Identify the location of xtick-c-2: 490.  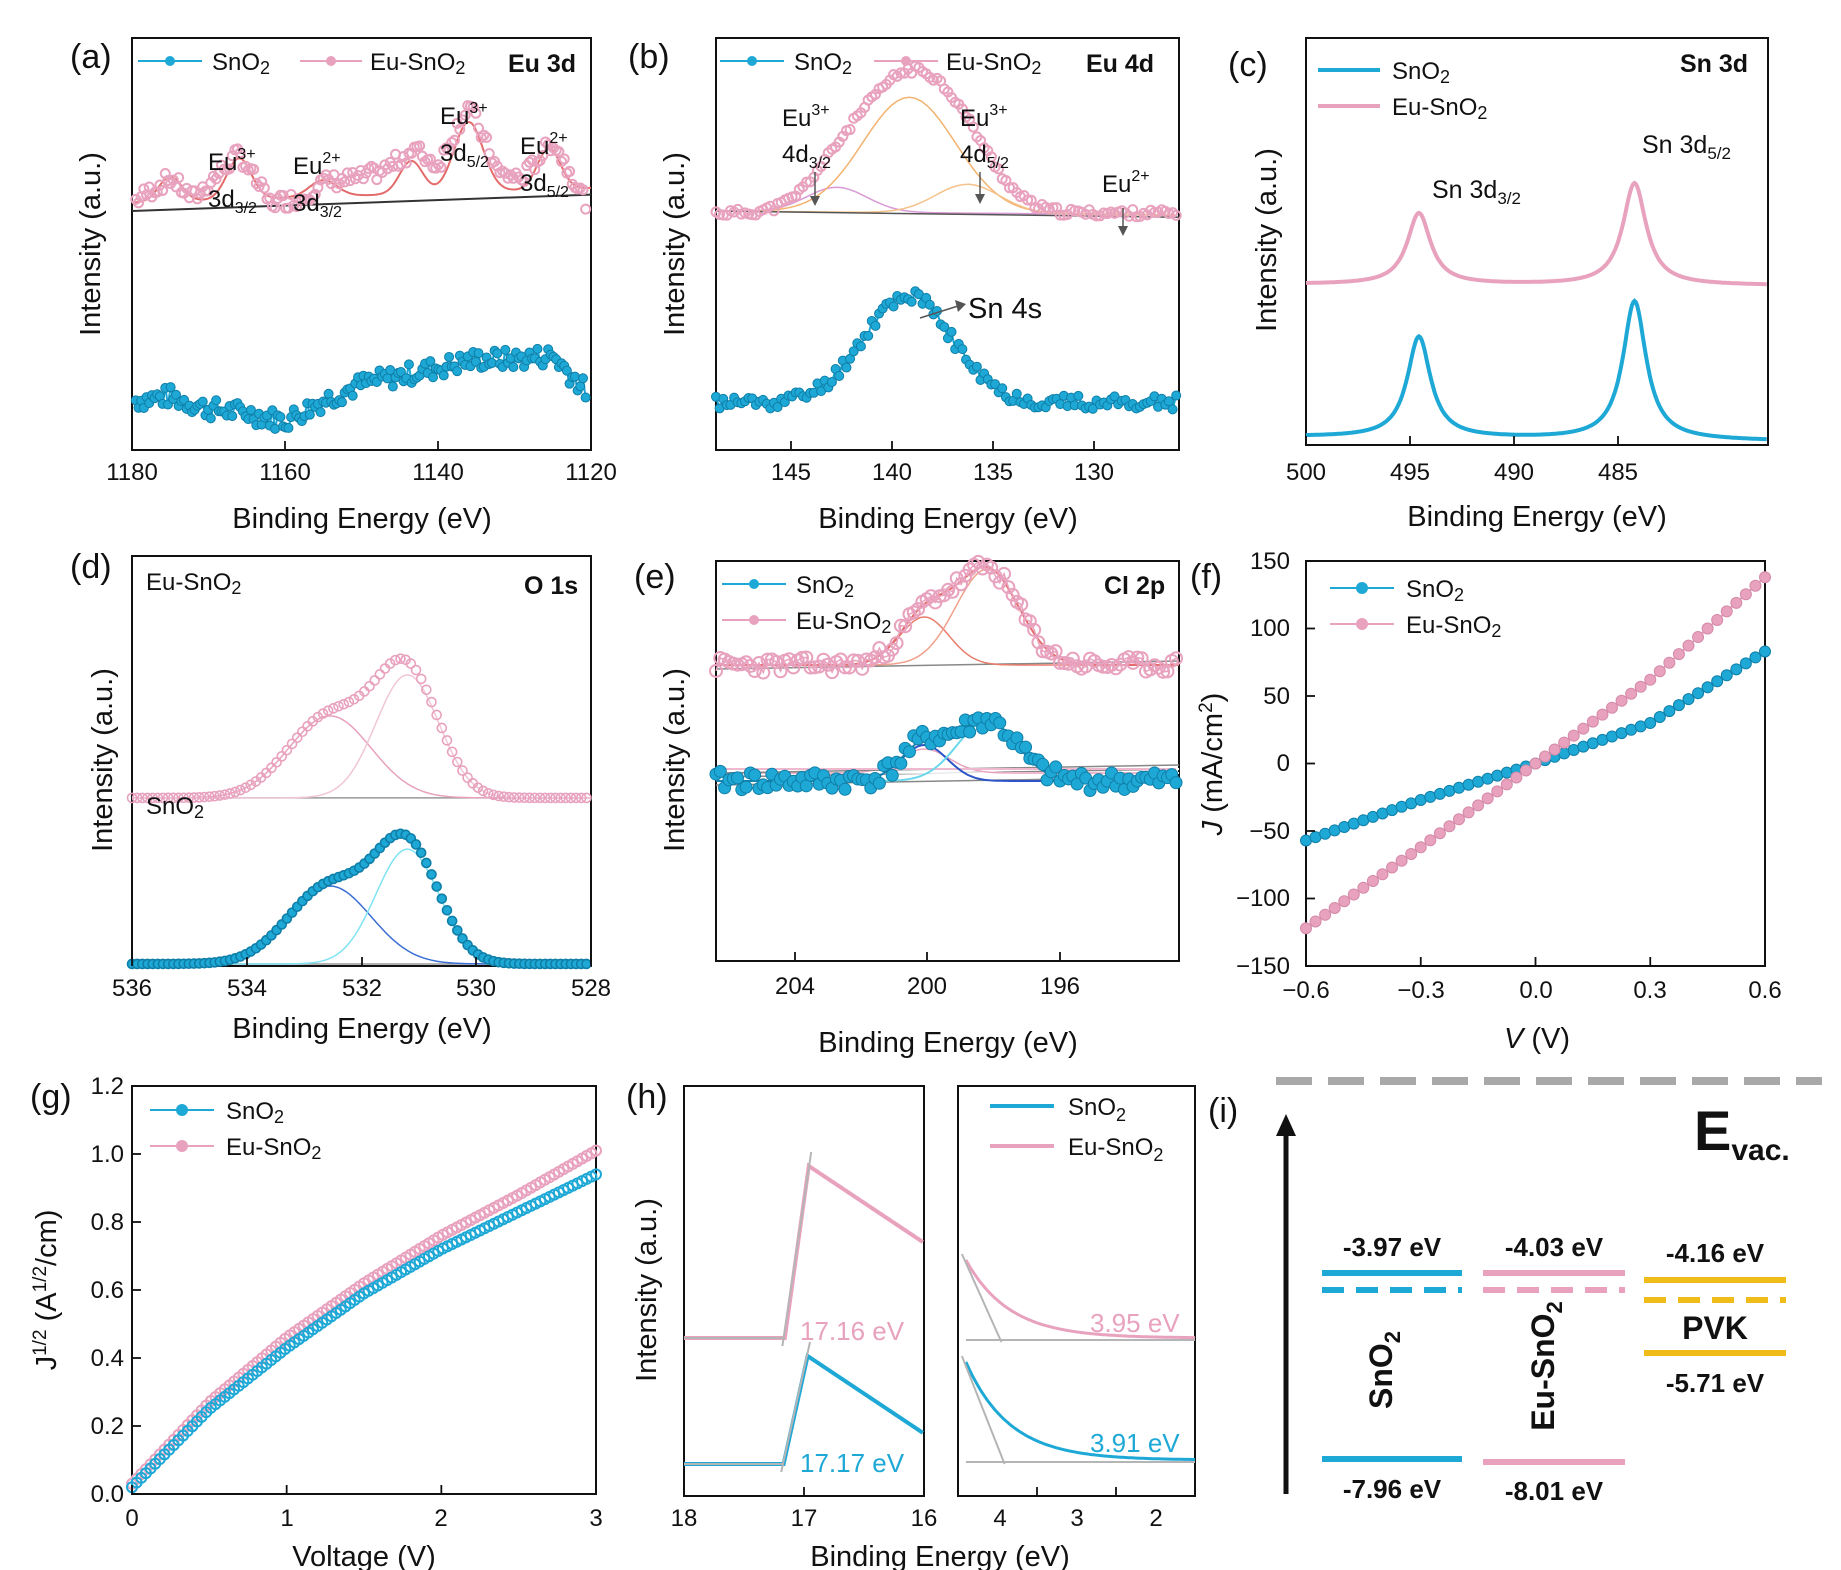
(1514, 472).